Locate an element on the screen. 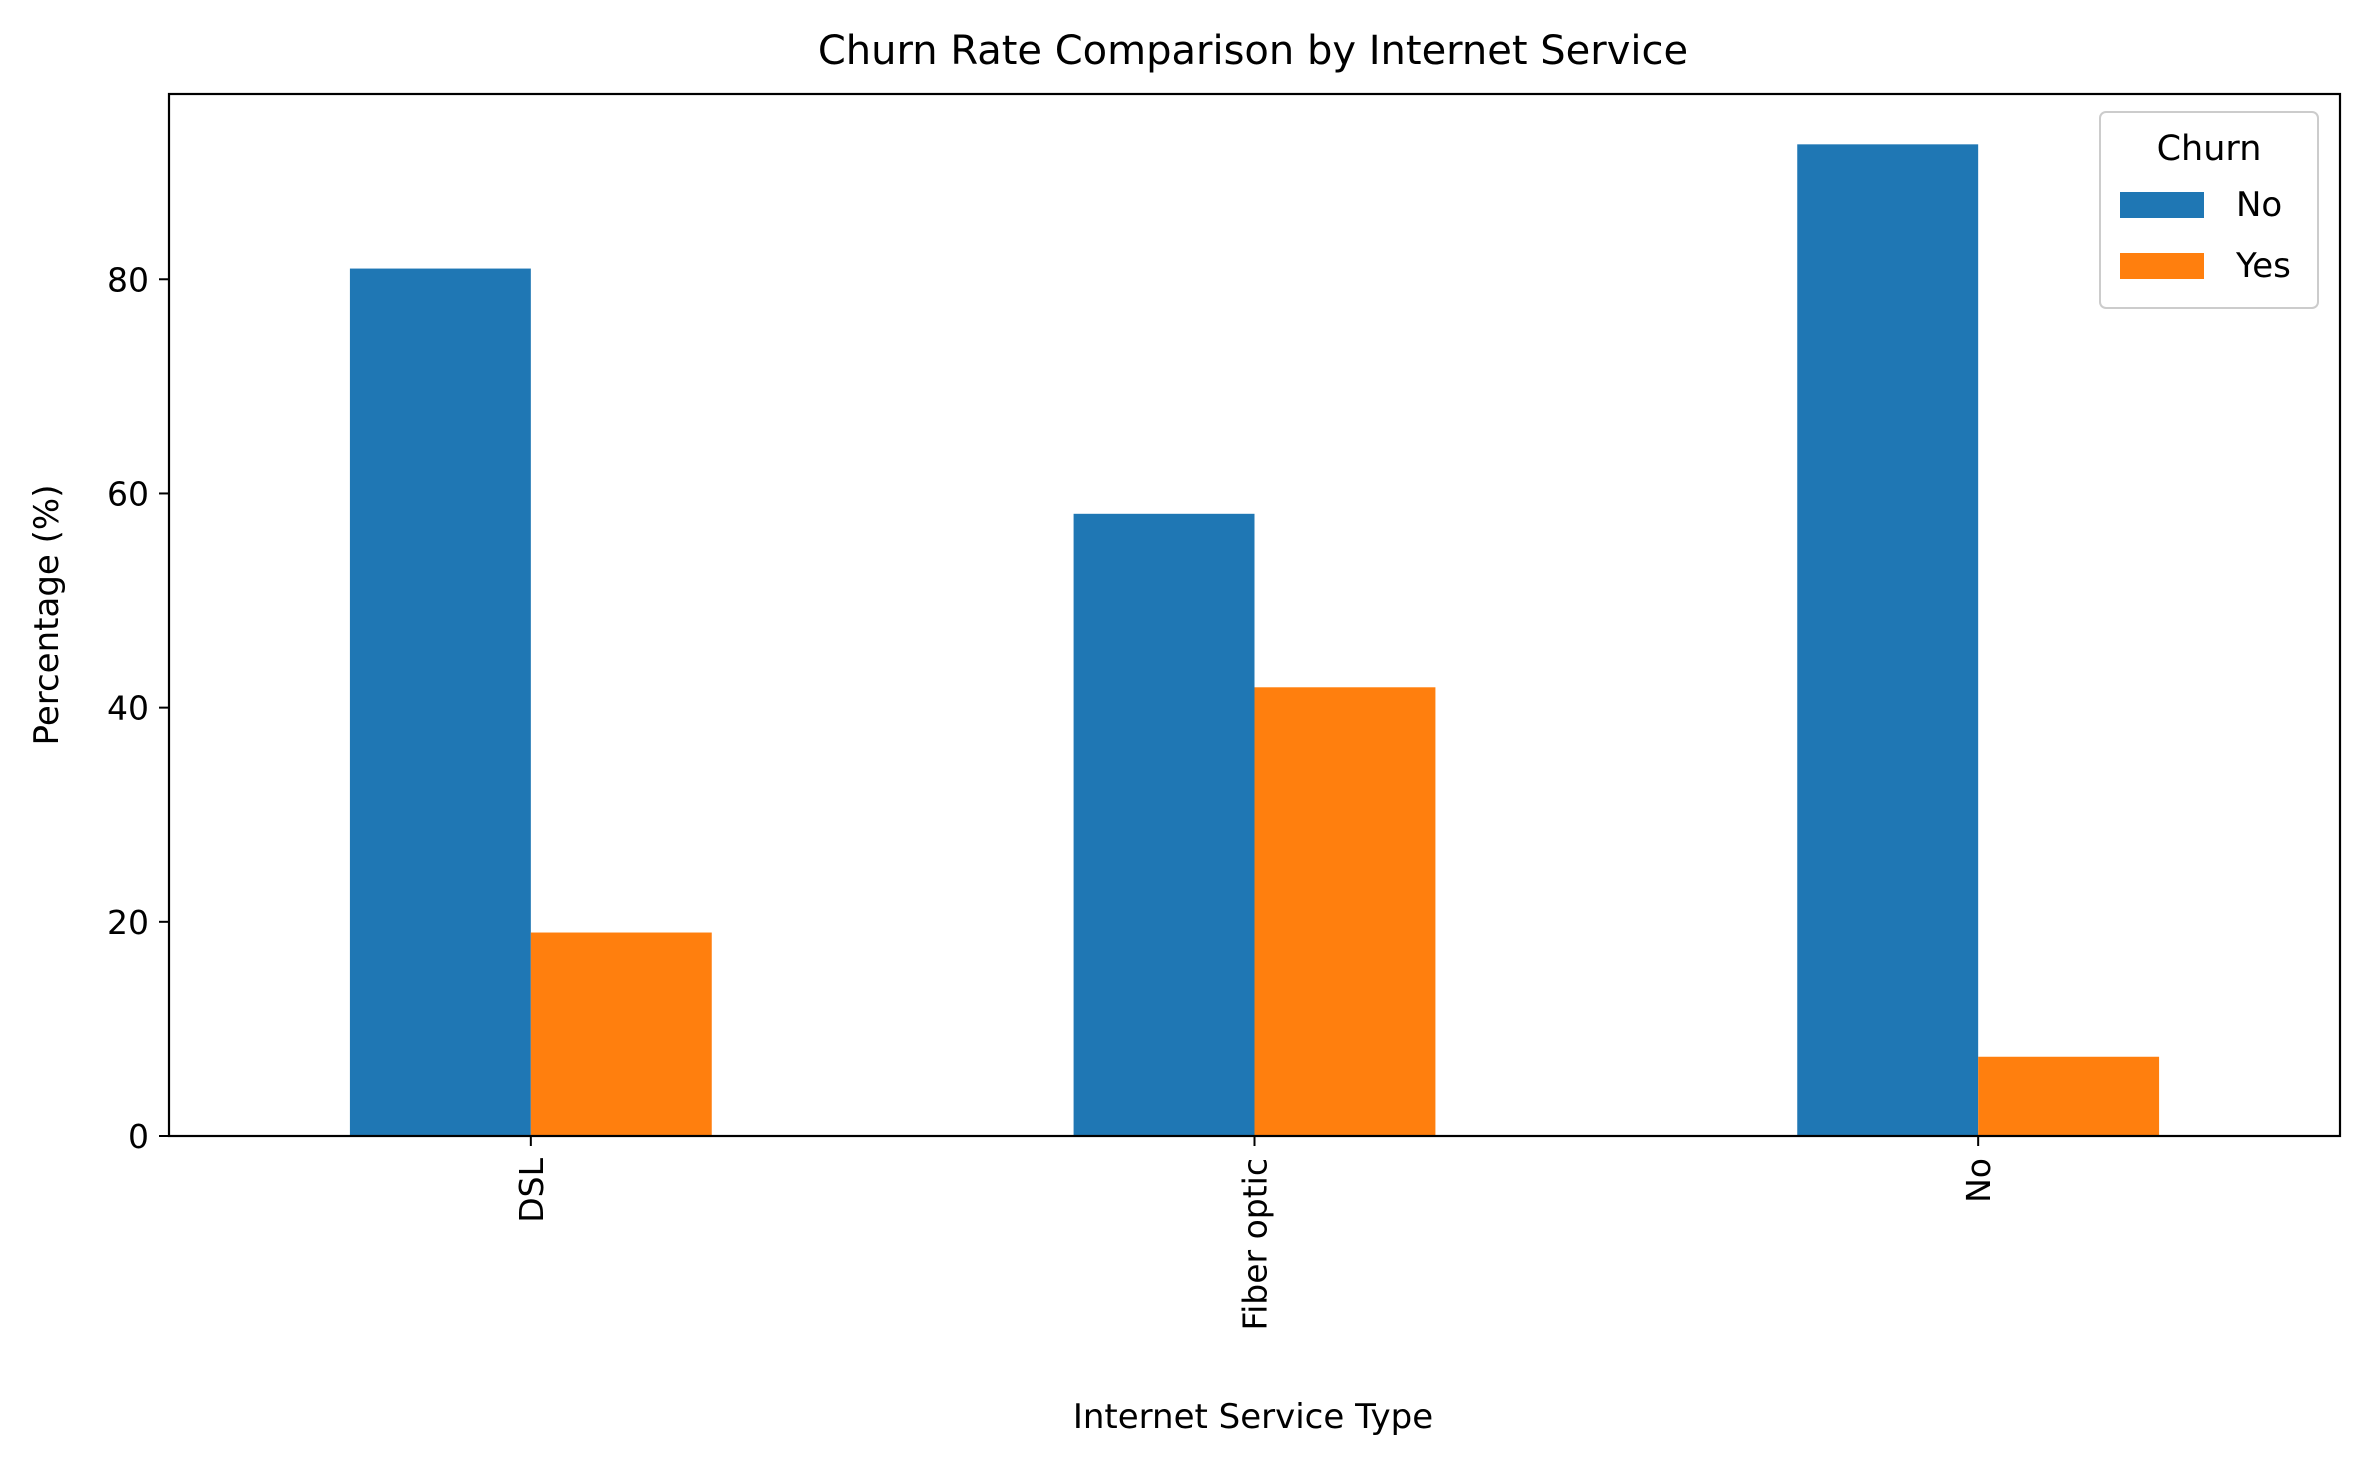  y-tick-label: 20 is located at coordinates (128, 922).